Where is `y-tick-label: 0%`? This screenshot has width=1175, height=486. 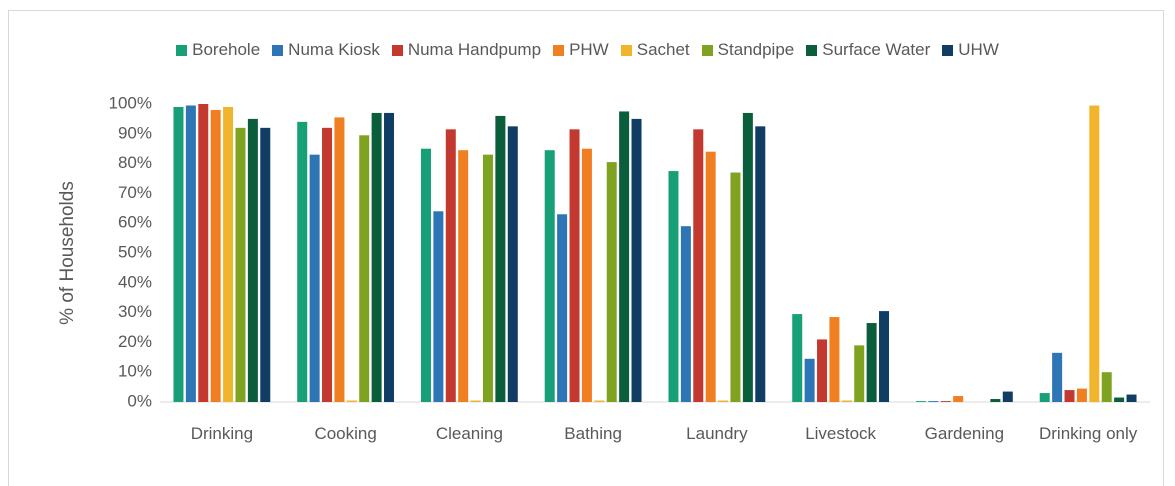 y-tick-label: 0% is located at coordinates (139, 400).